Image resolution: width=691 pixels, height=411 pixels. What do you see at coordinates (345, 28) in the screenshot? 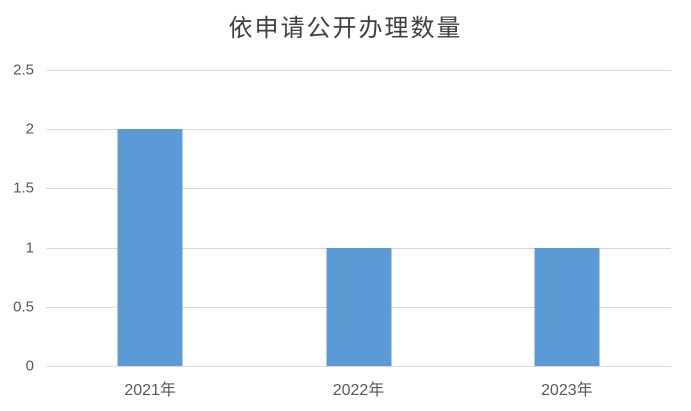
I see `chart-title: 依申请公开办理数量` at bounding box center [345, 28].